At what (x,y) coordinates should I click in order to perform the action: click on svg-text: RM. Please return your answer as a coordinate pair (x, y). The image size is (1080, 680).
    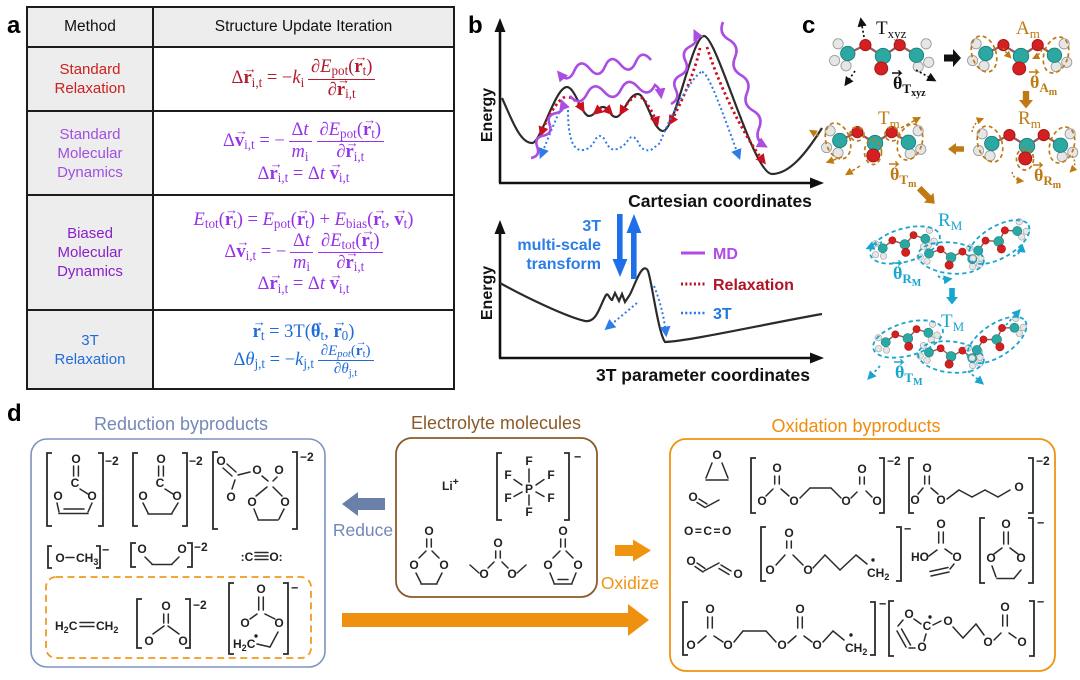
    Looking at the image, I should click on (950, 221).